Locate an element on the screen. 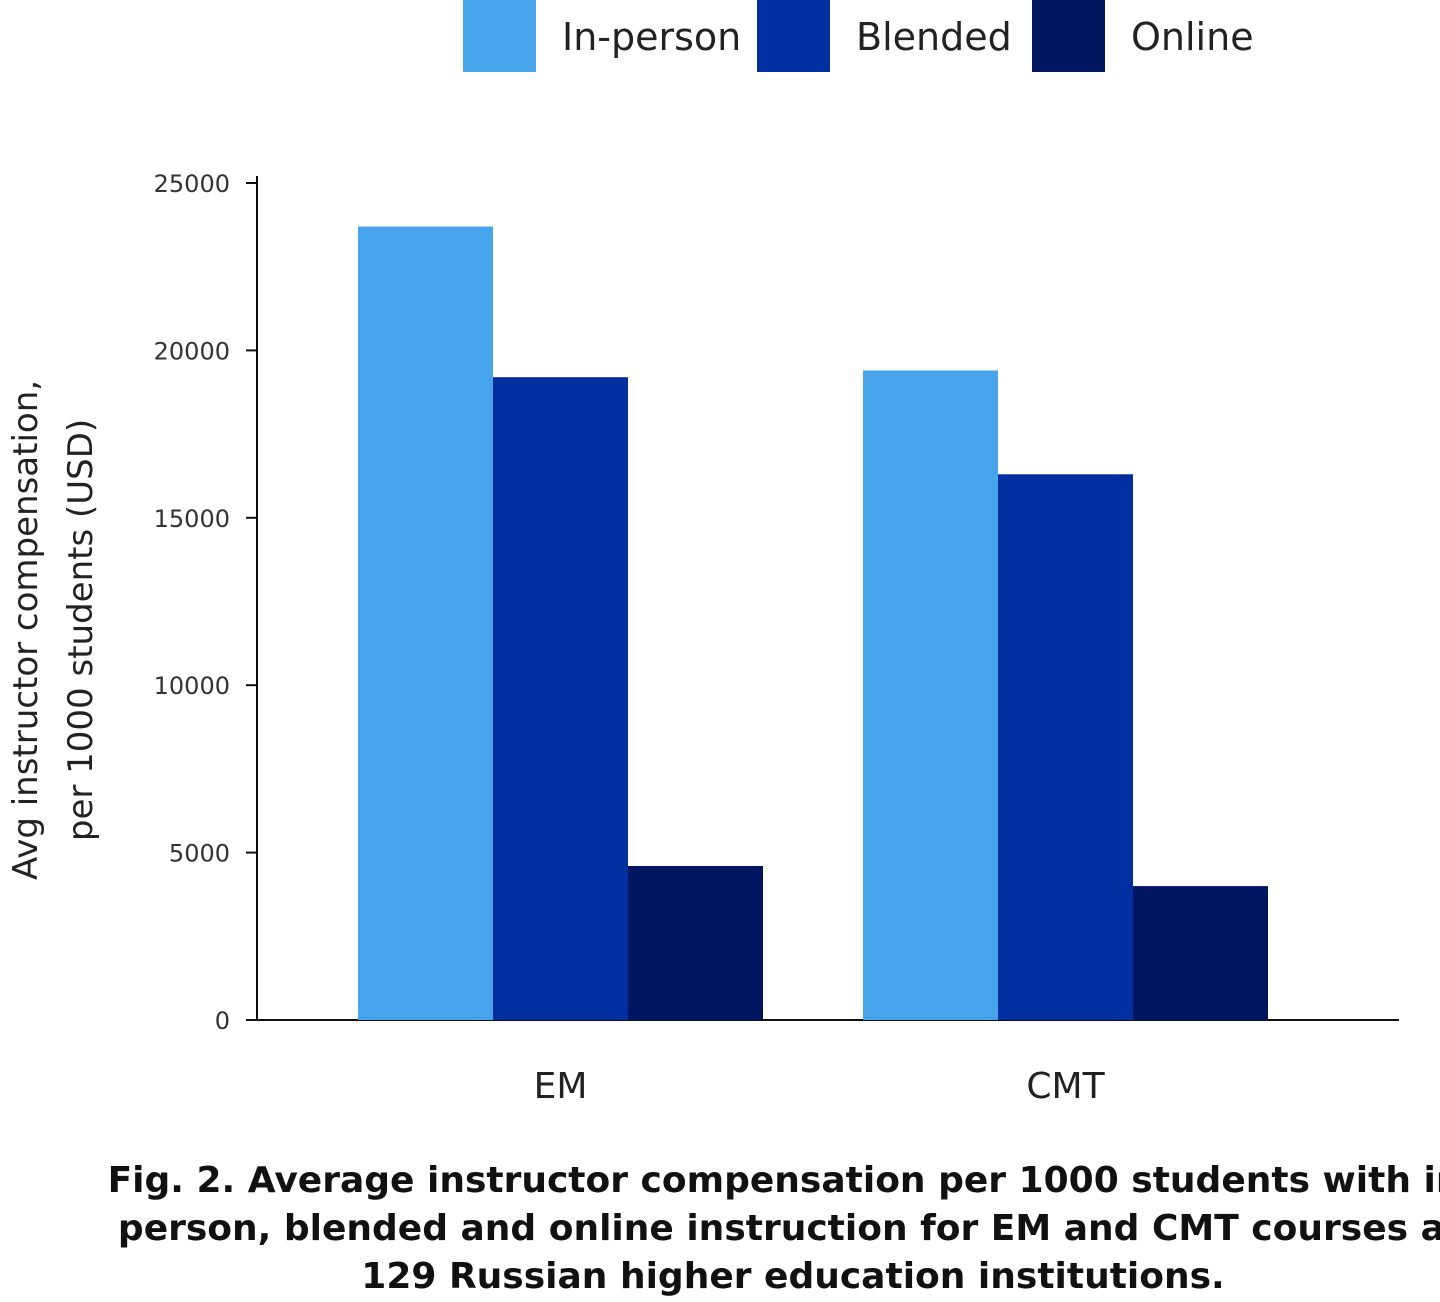 The image size is (1440, 1302). bar-em-in-person is located at coordinates (425, 623).